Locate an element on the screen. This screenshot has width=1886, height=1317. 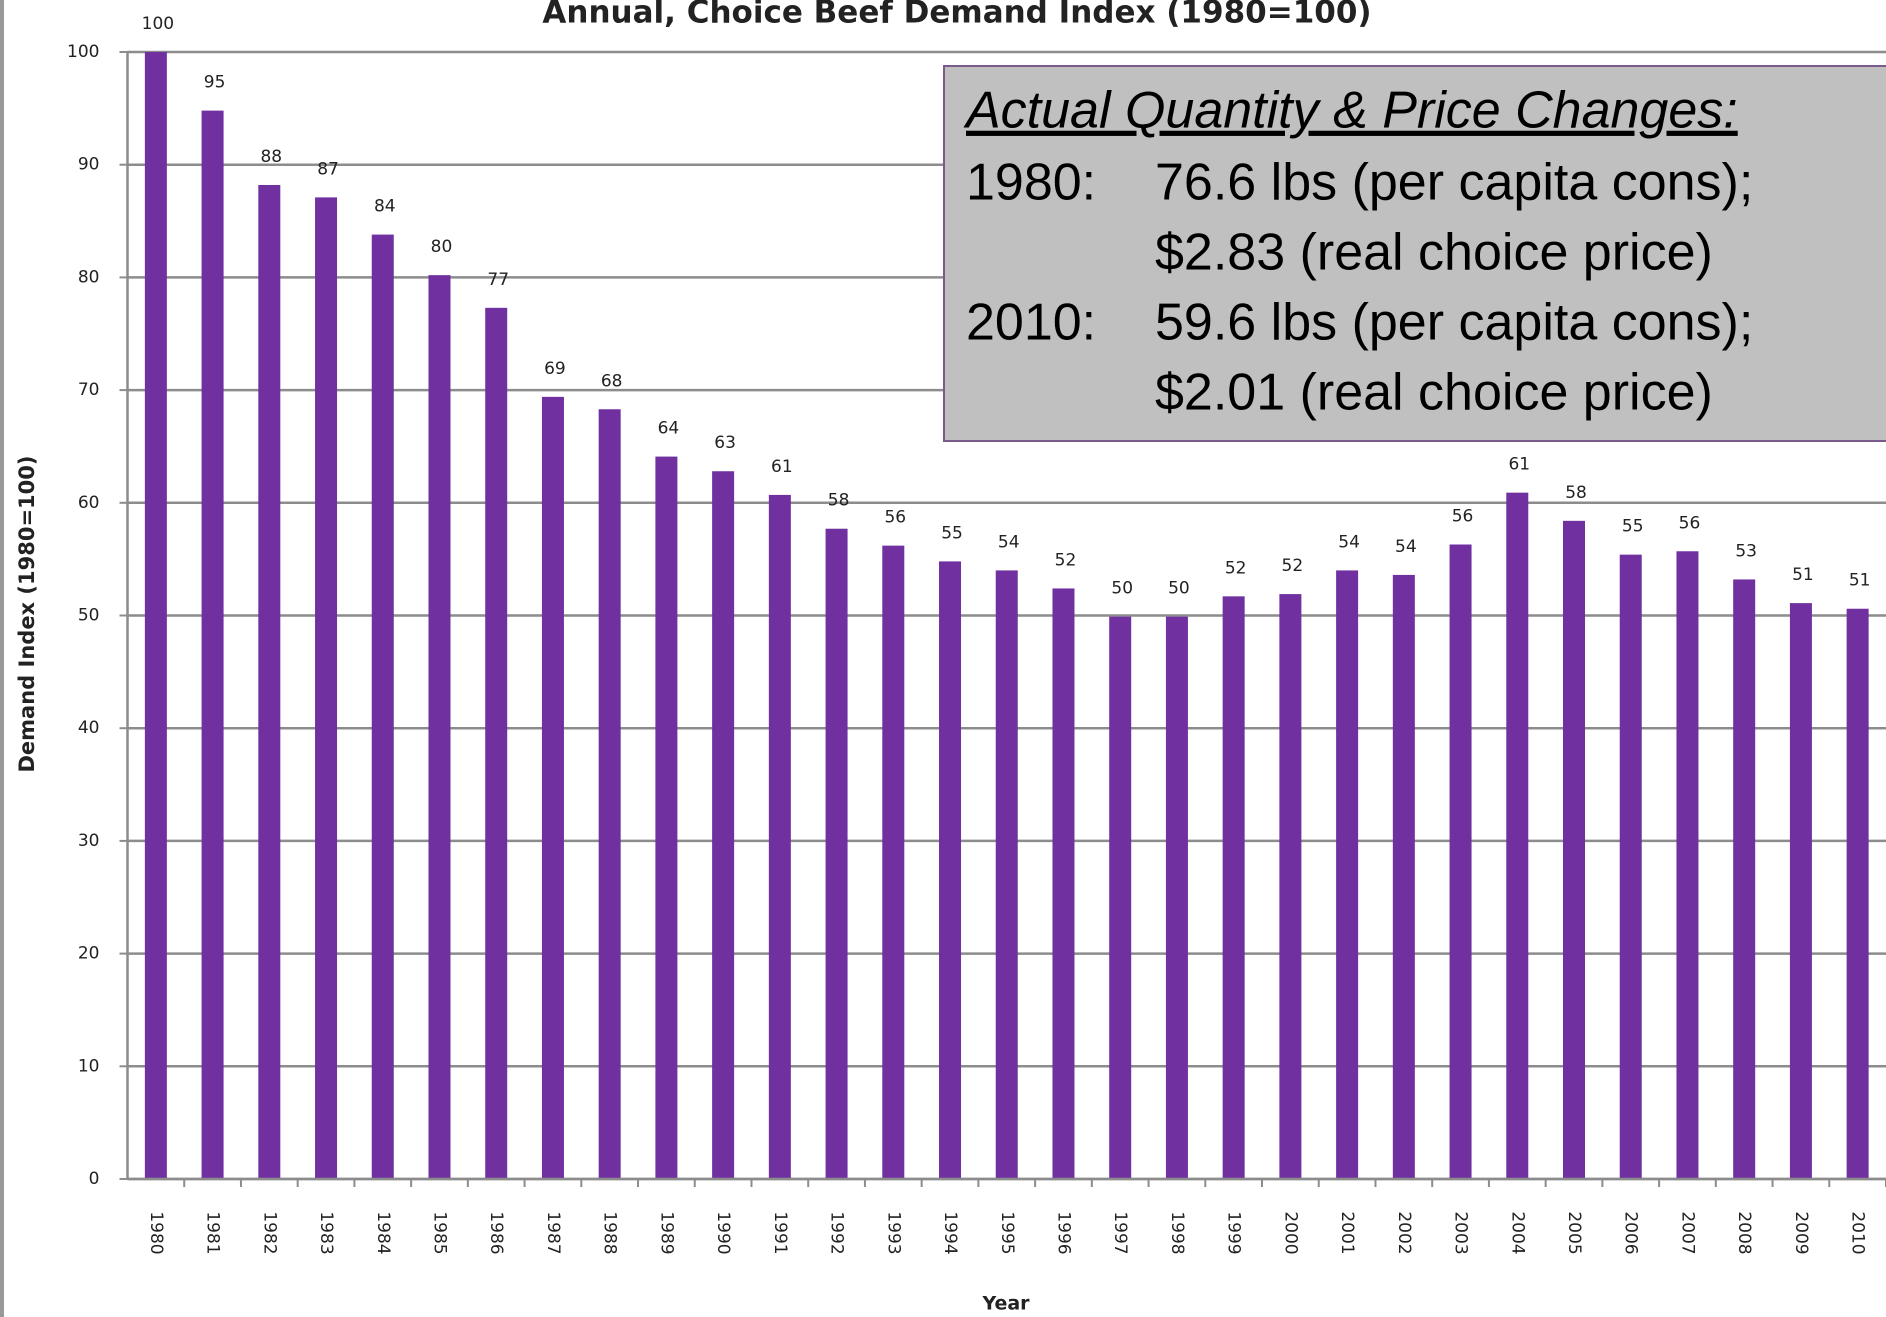
x-tick-label: 1981 is located at coordinates (213, 1232).